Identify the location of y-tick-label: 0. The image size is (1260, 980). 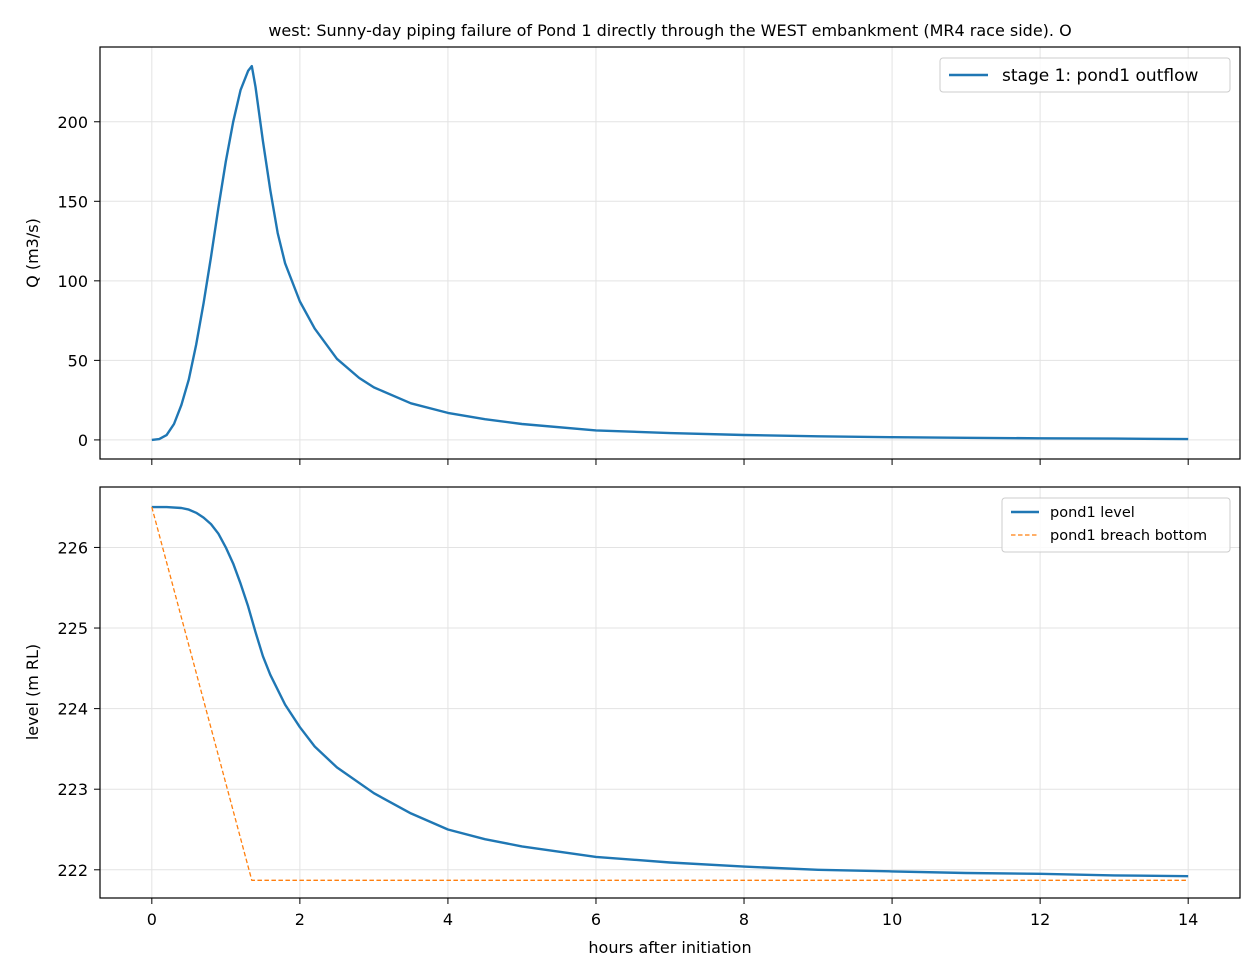
(83, 440).